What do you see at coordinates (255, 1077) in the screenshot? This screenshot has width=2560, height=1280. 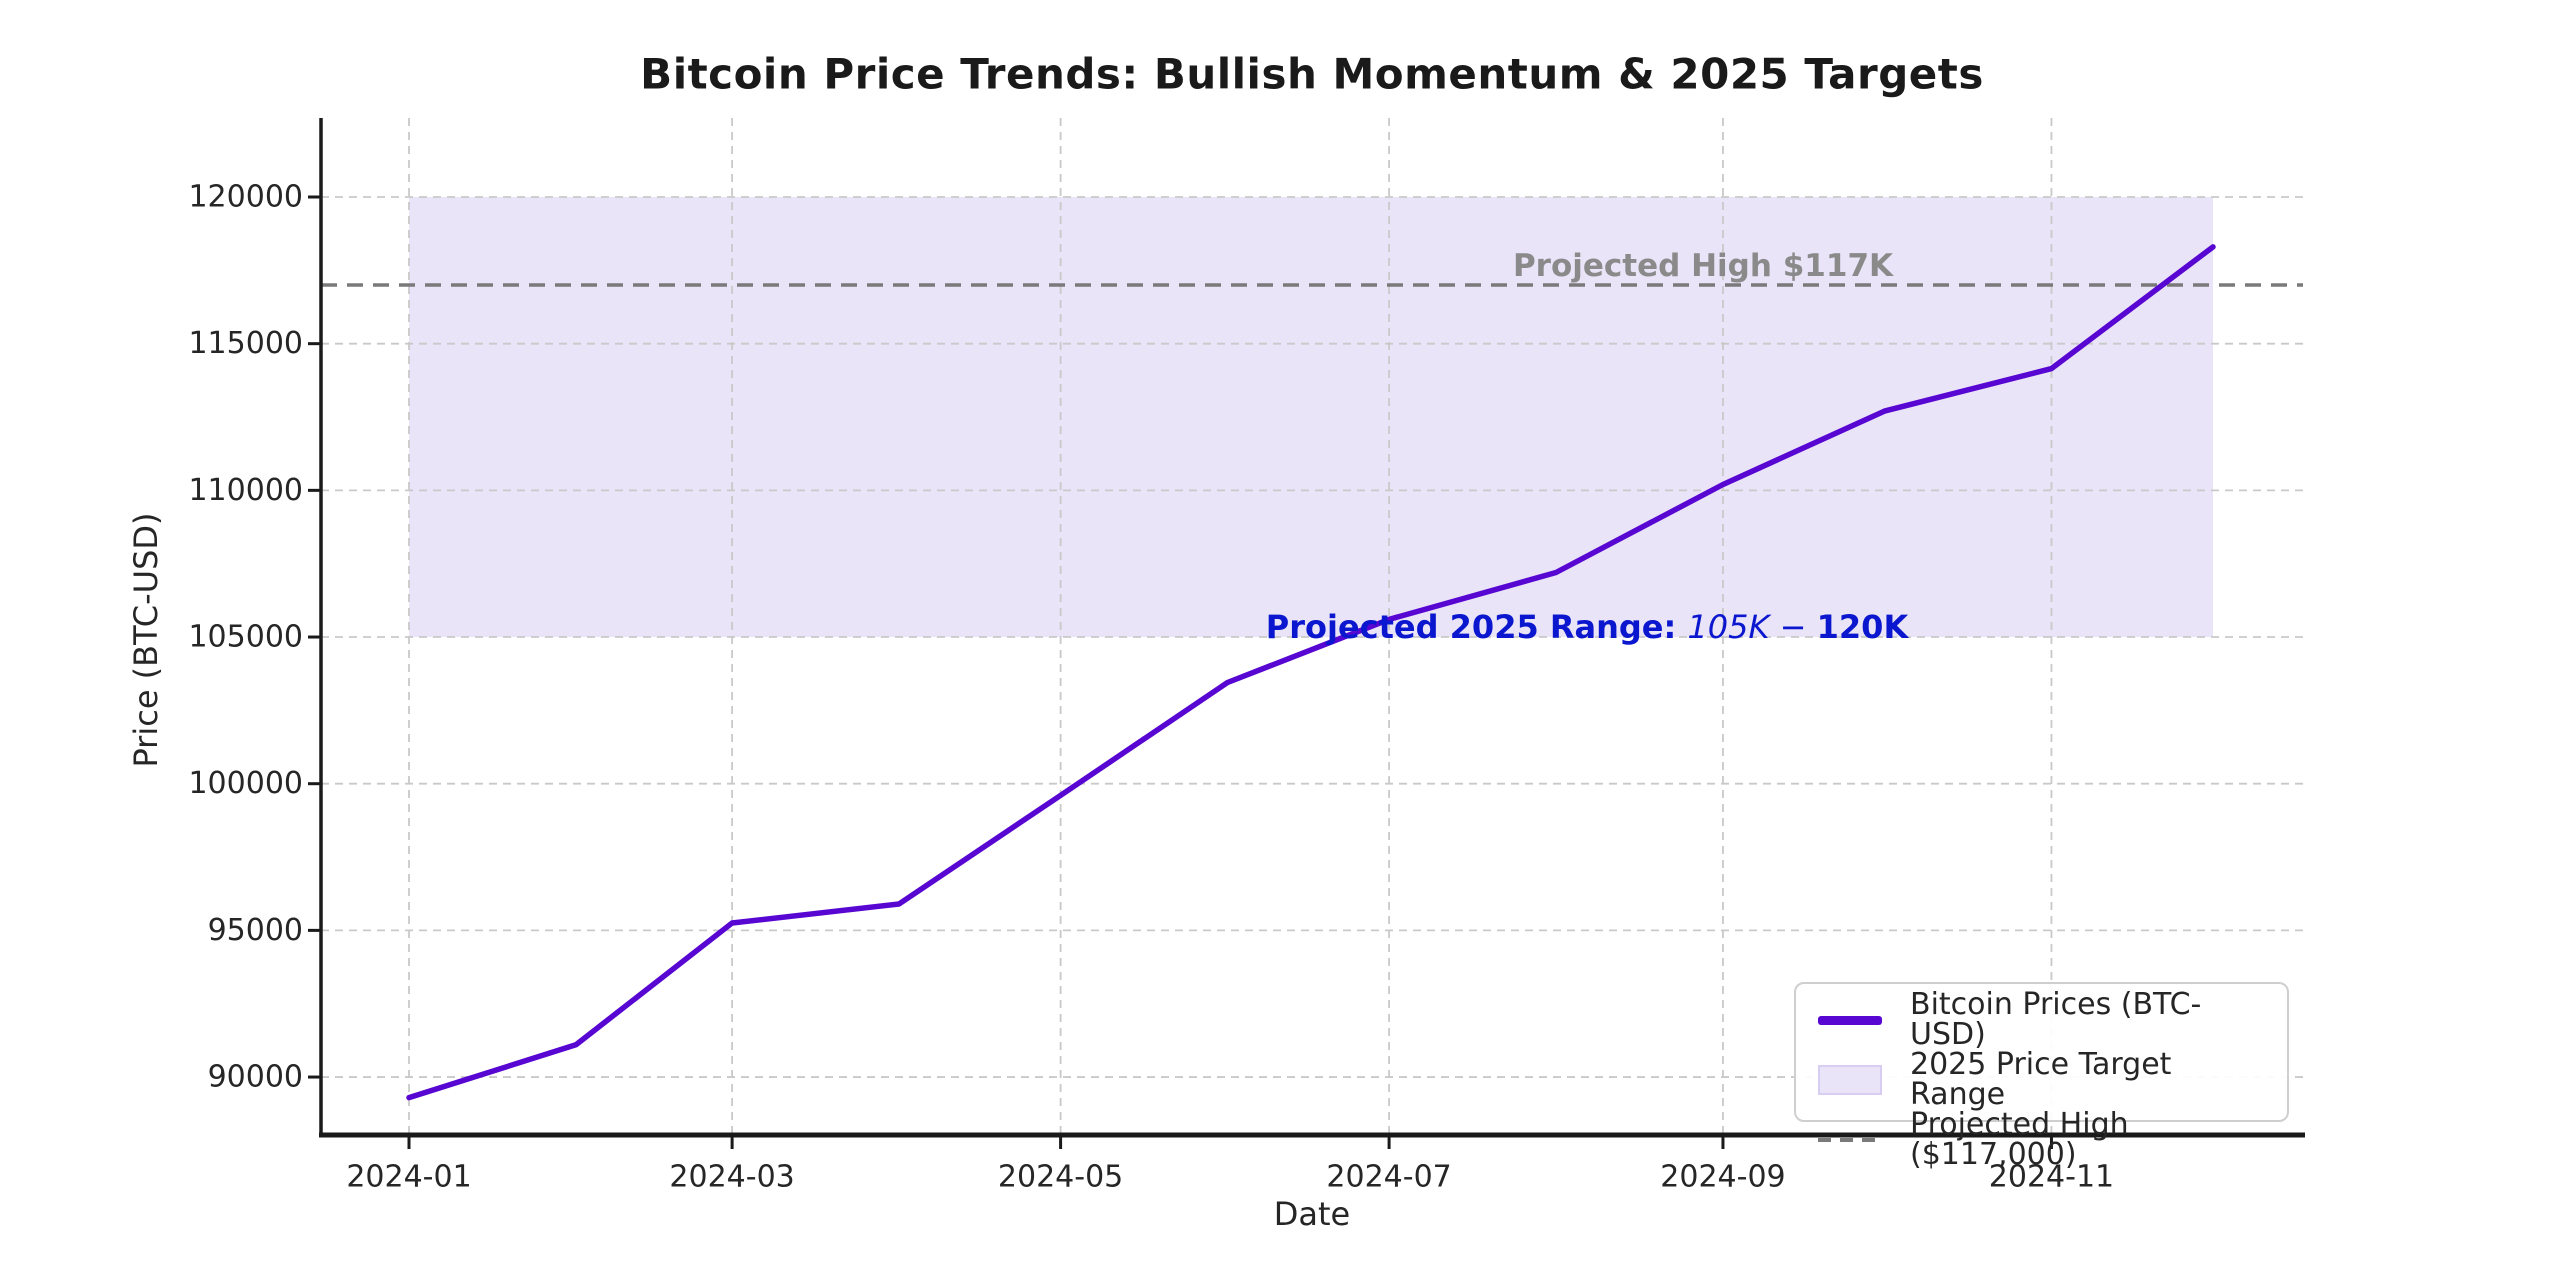 I see `y-tick-label: 90000` at bounding box center [255, 1077].